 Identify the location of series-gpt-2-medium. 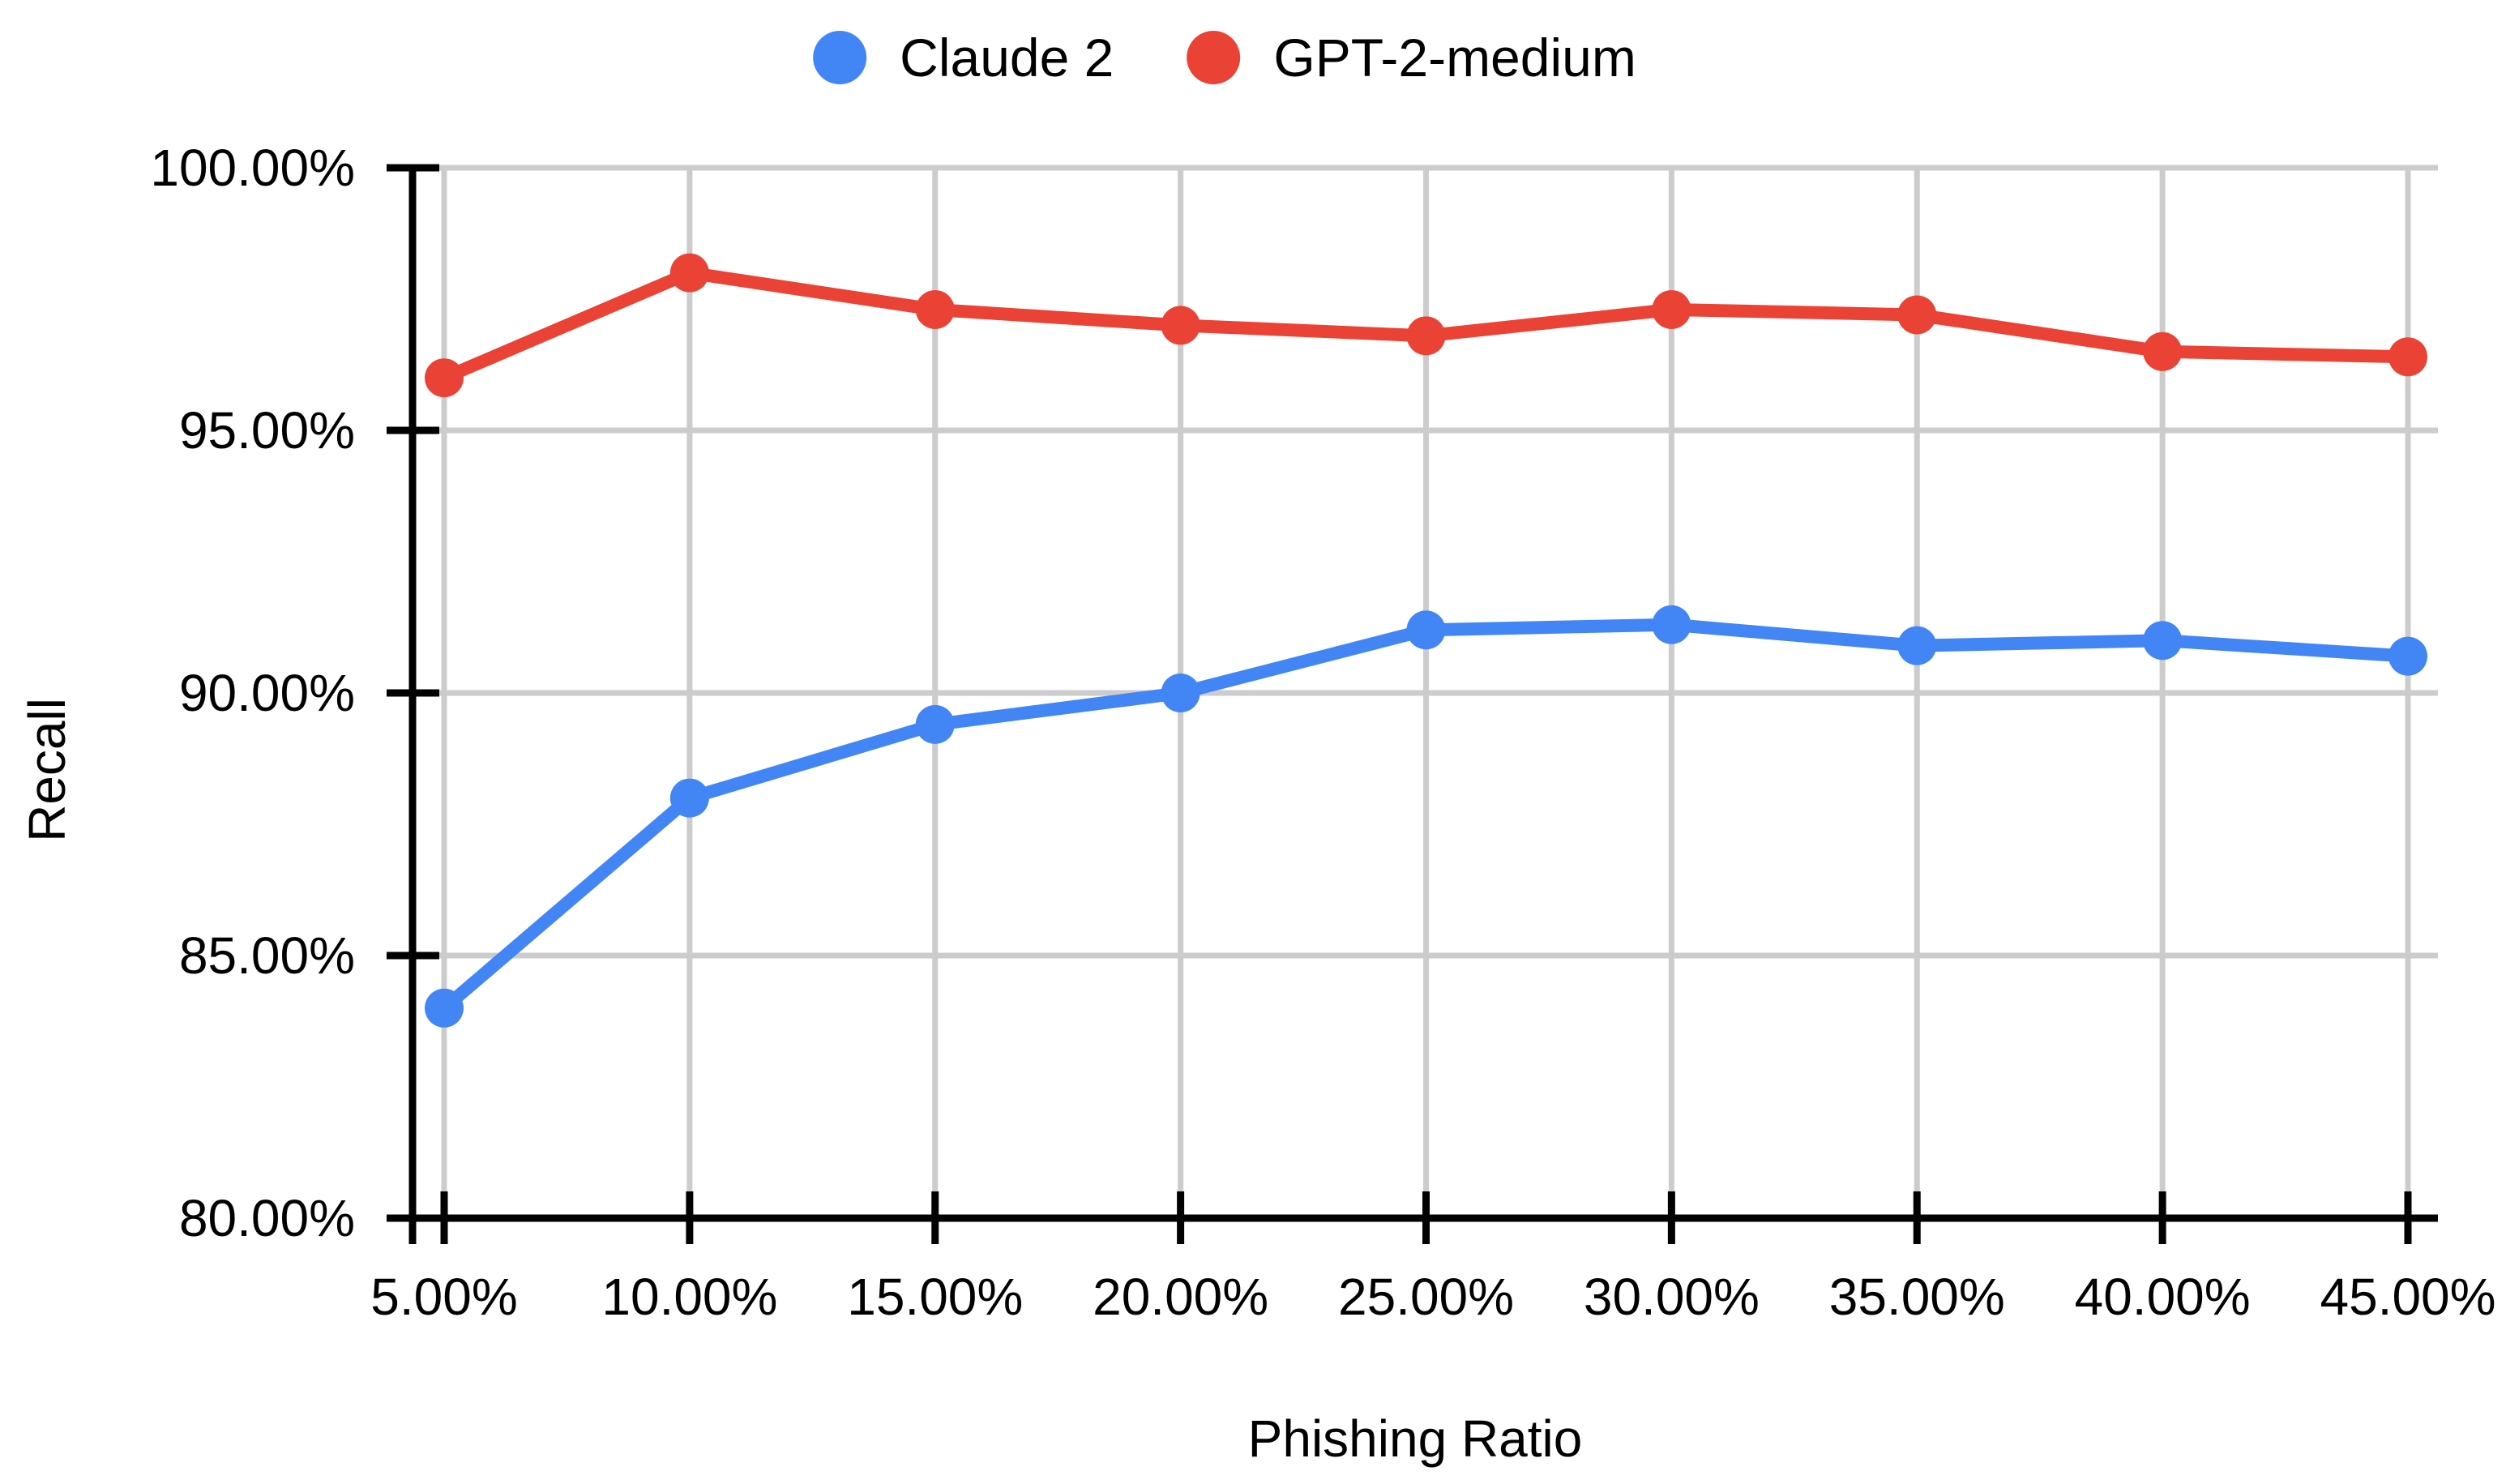
(1426, 325).